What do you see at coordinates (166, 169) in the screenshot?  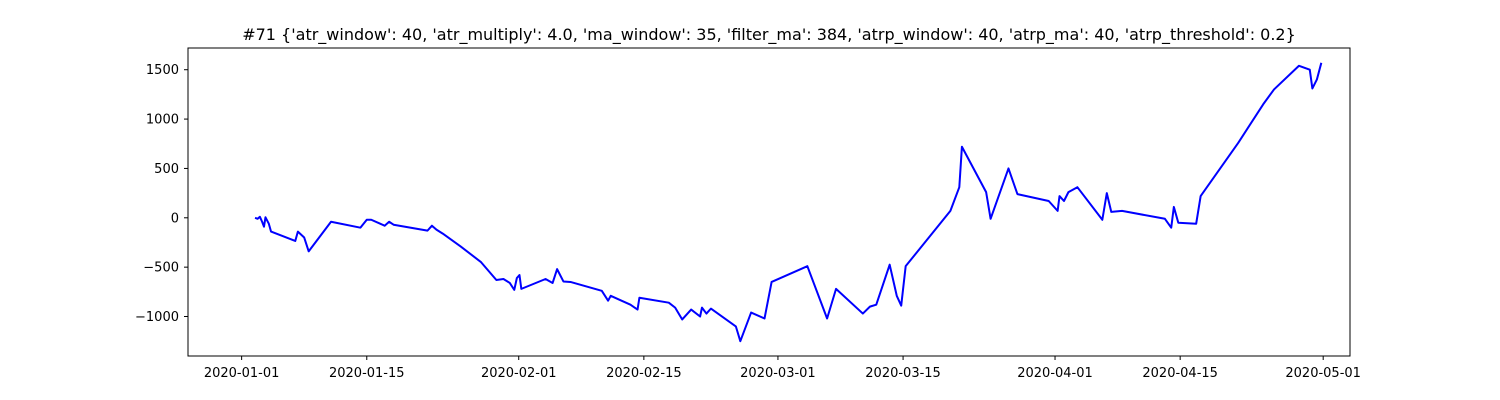 I see `y-tick-label: 500` at bounding box center [166, 169].